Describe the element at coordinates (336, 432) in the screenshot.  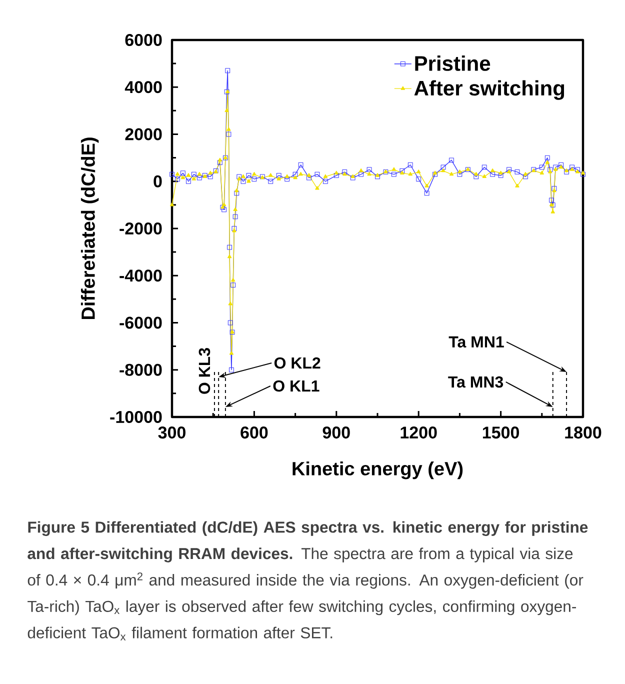
I see `x-tick-label: 900` at that location.